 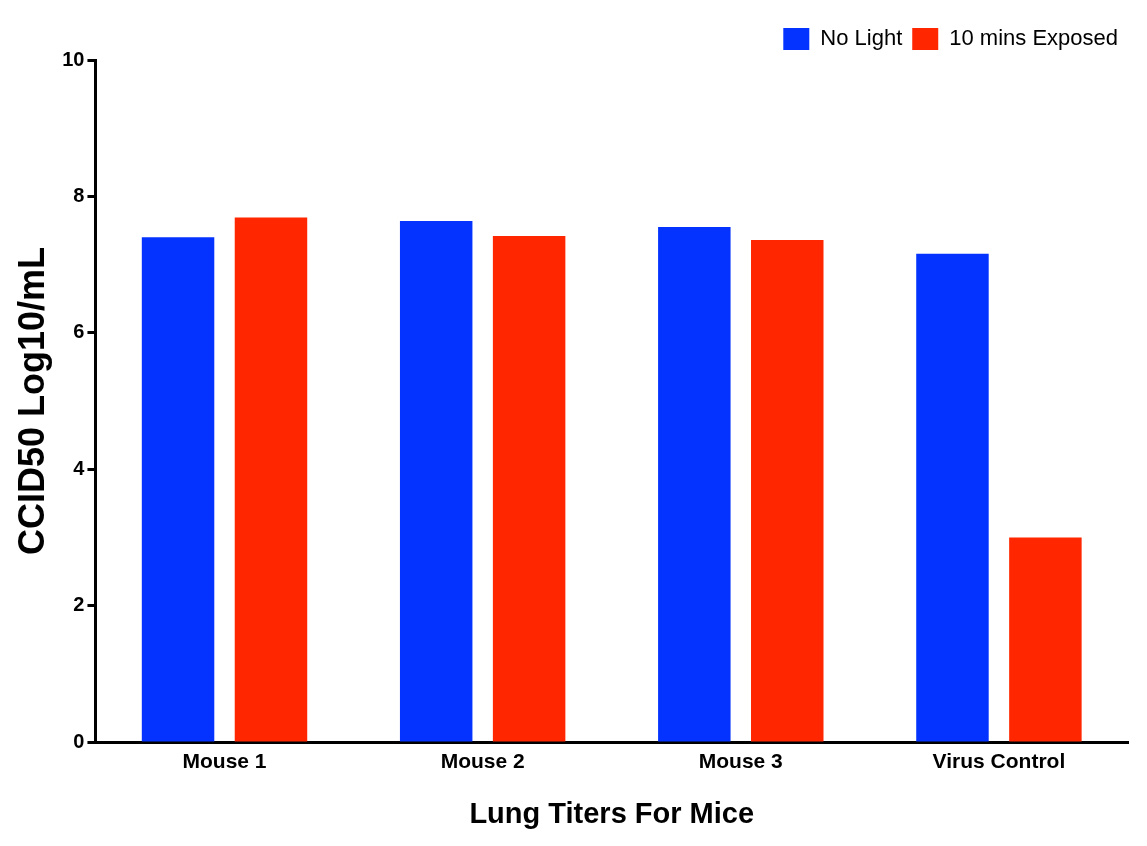 I want to click on y-tick-label: 0, so click(x=79, y=740).